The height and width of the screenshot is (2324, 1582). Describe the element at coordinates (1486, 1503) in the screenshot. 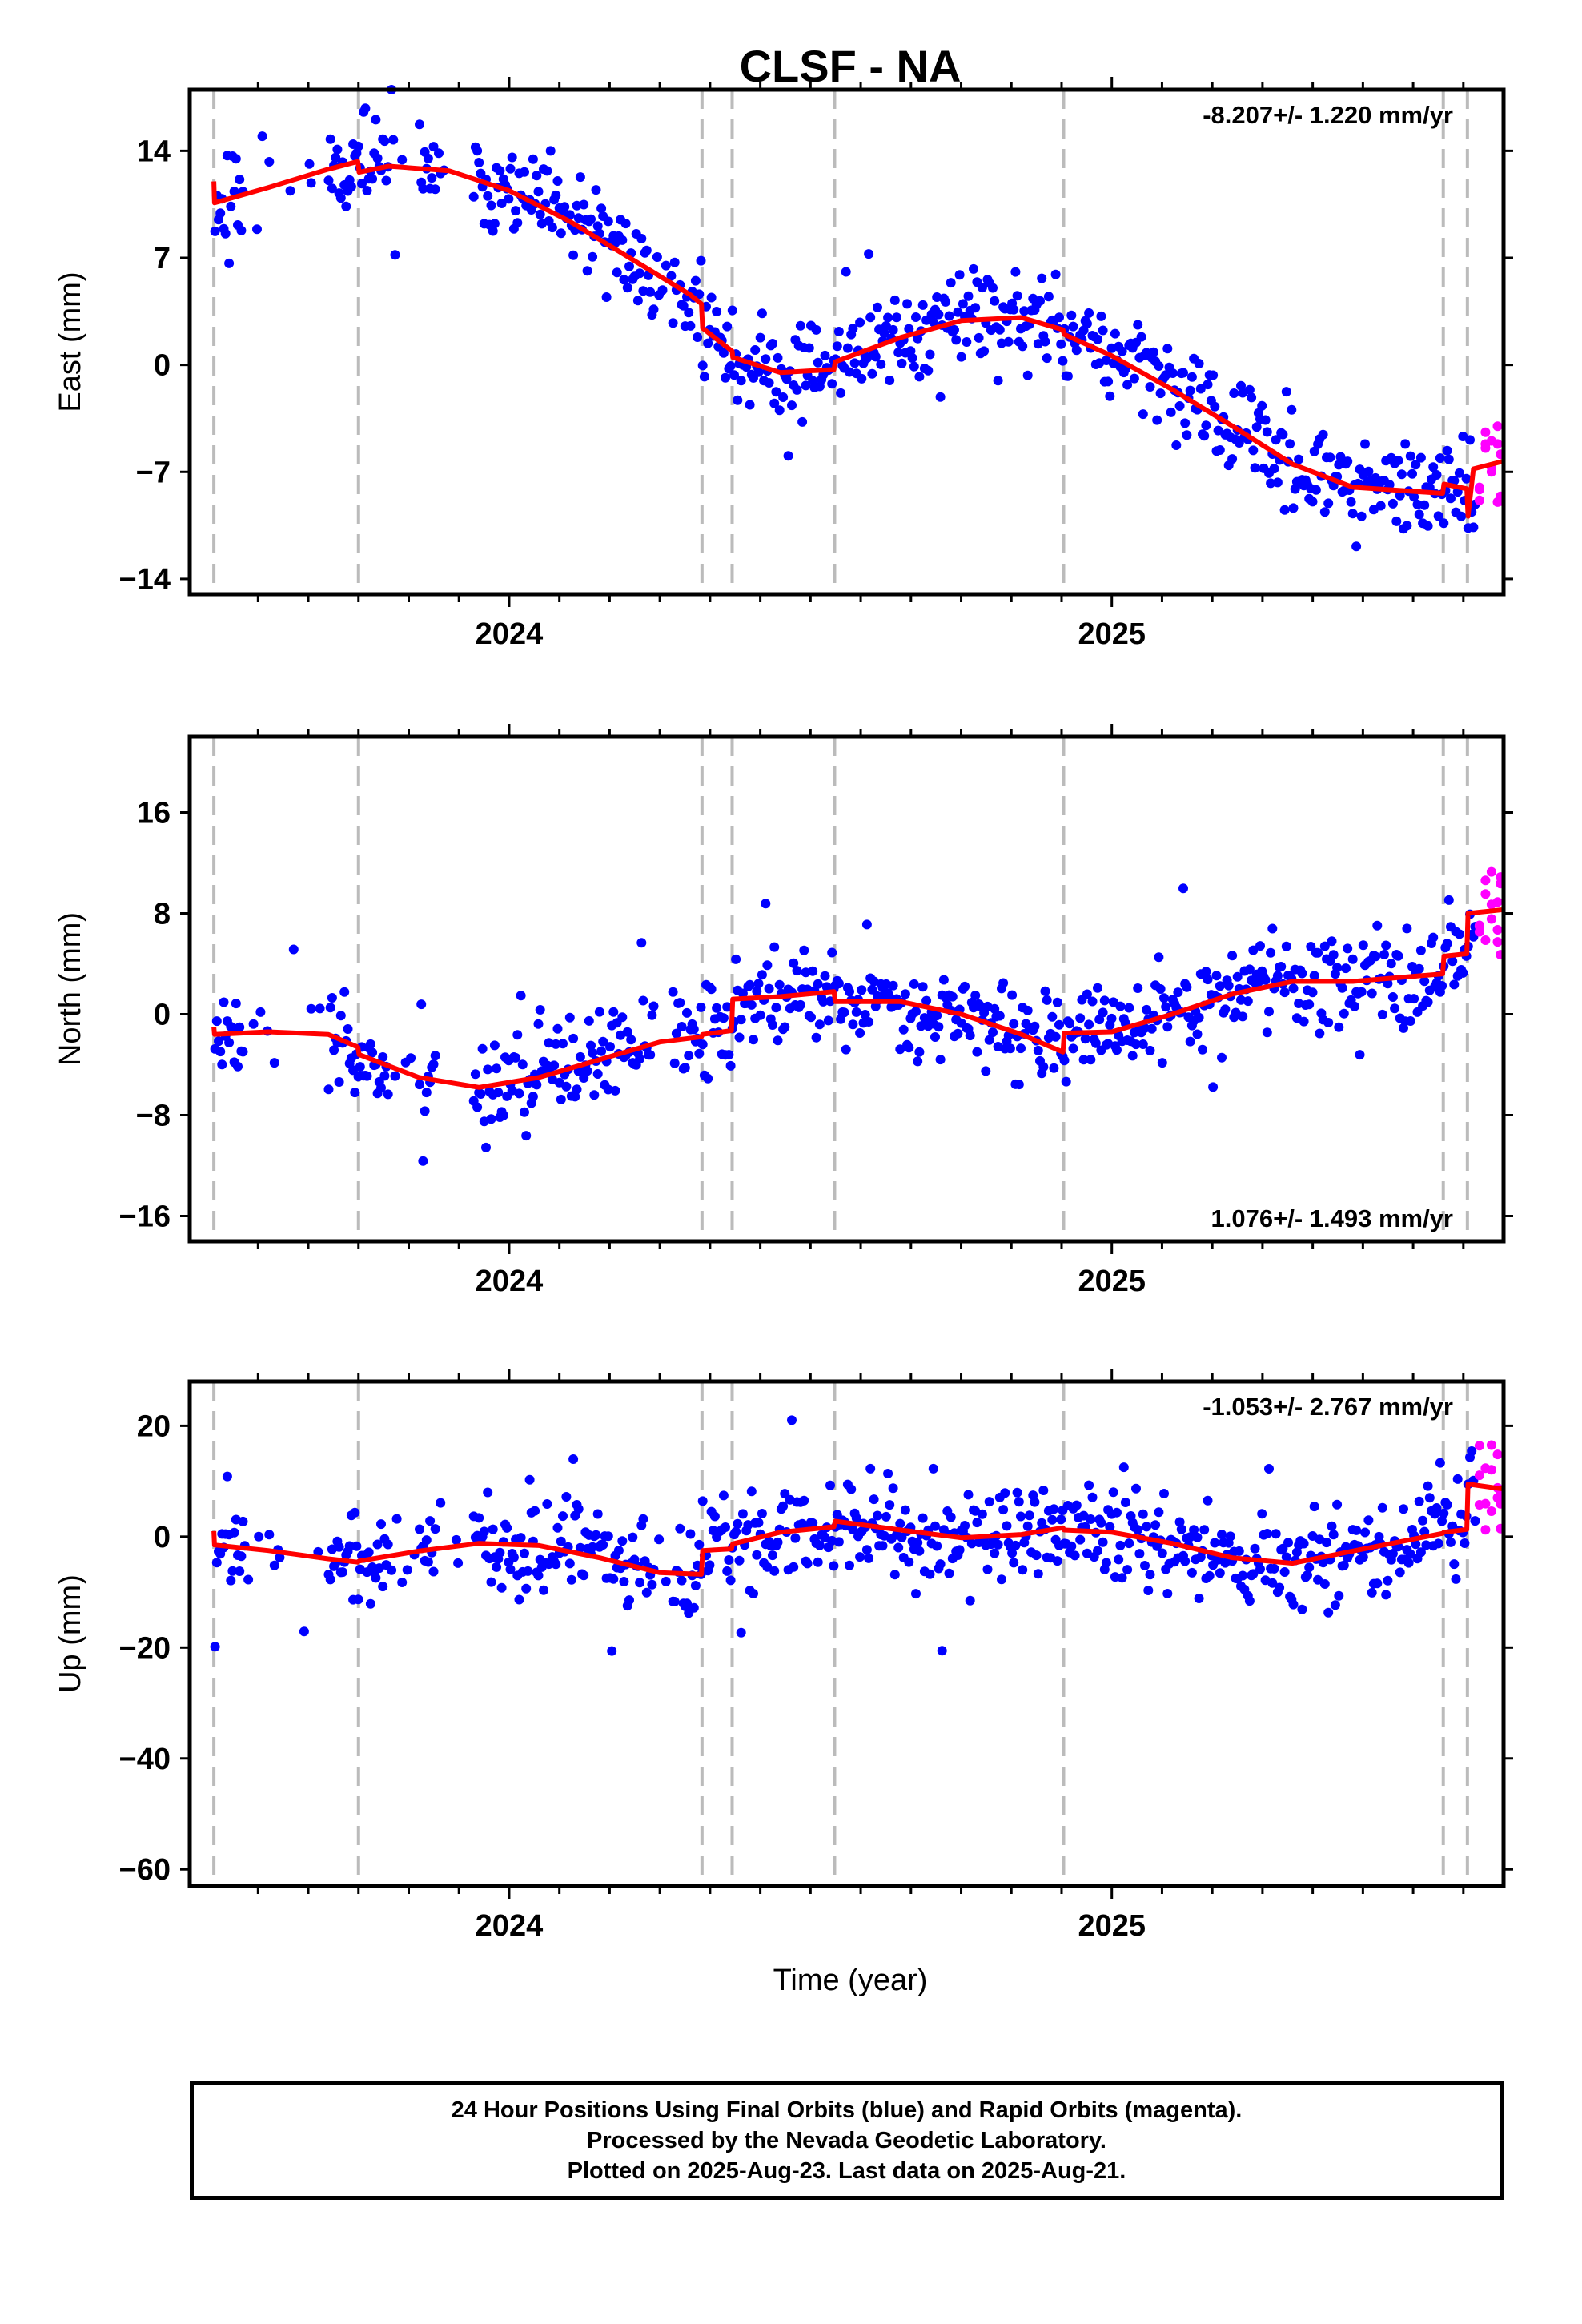

I see `up-rapid-point` at that location.